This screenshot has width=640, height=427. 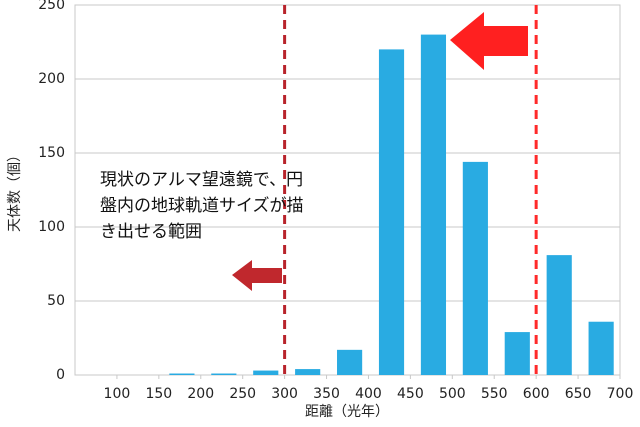 What do you see at coordinates (578, 394) in the screenshot?
I see `x-tick-label: 650` at bounding box center [578, 394].